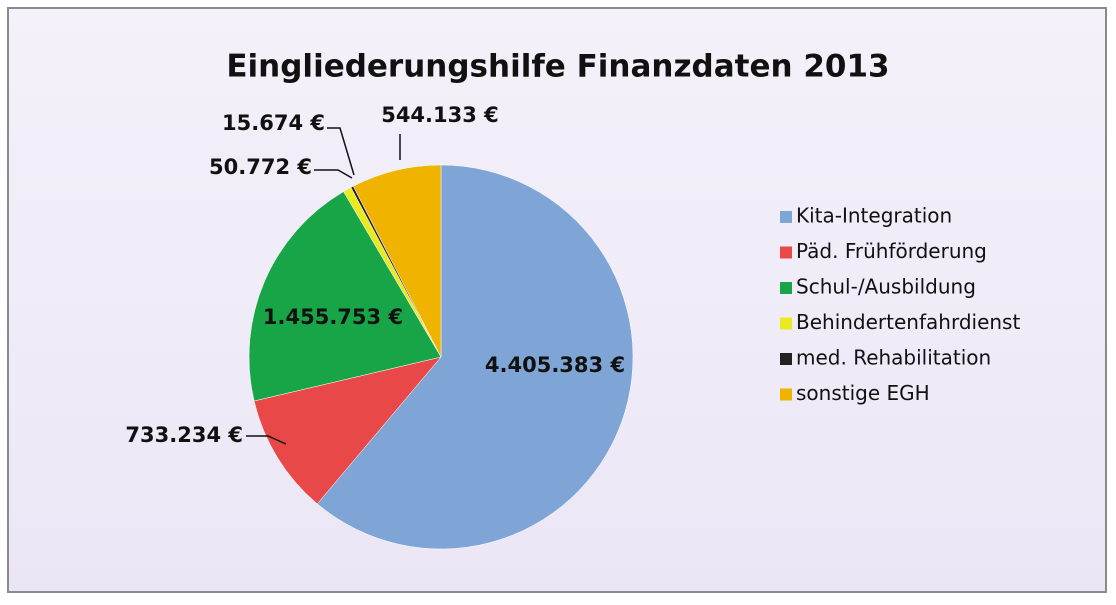 The width and height of the screenshot is (1116, 605). Describe the element at coordinates (908, 322) in the screenshot. I see `legend-label: Behindertenfahrdienst` at that location.